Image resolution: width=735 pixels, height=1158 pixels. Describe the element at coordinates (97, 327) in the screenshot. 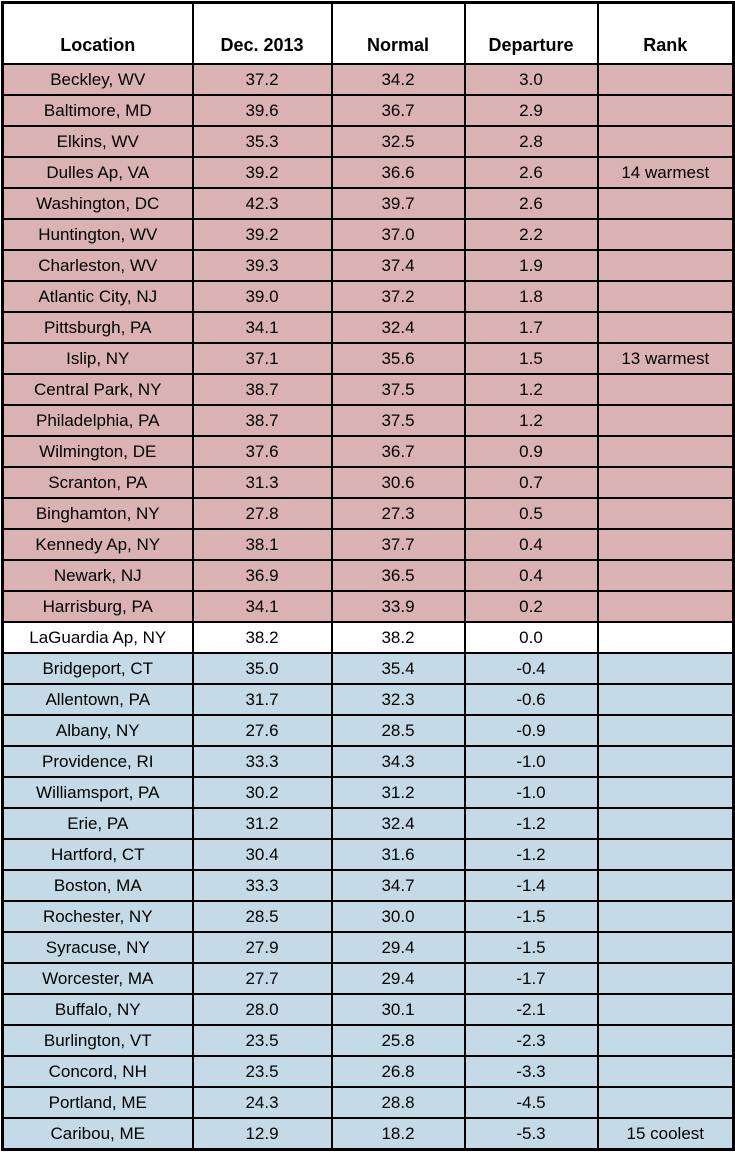

I see `cell-location: Pittsburgh, PA` at that location.